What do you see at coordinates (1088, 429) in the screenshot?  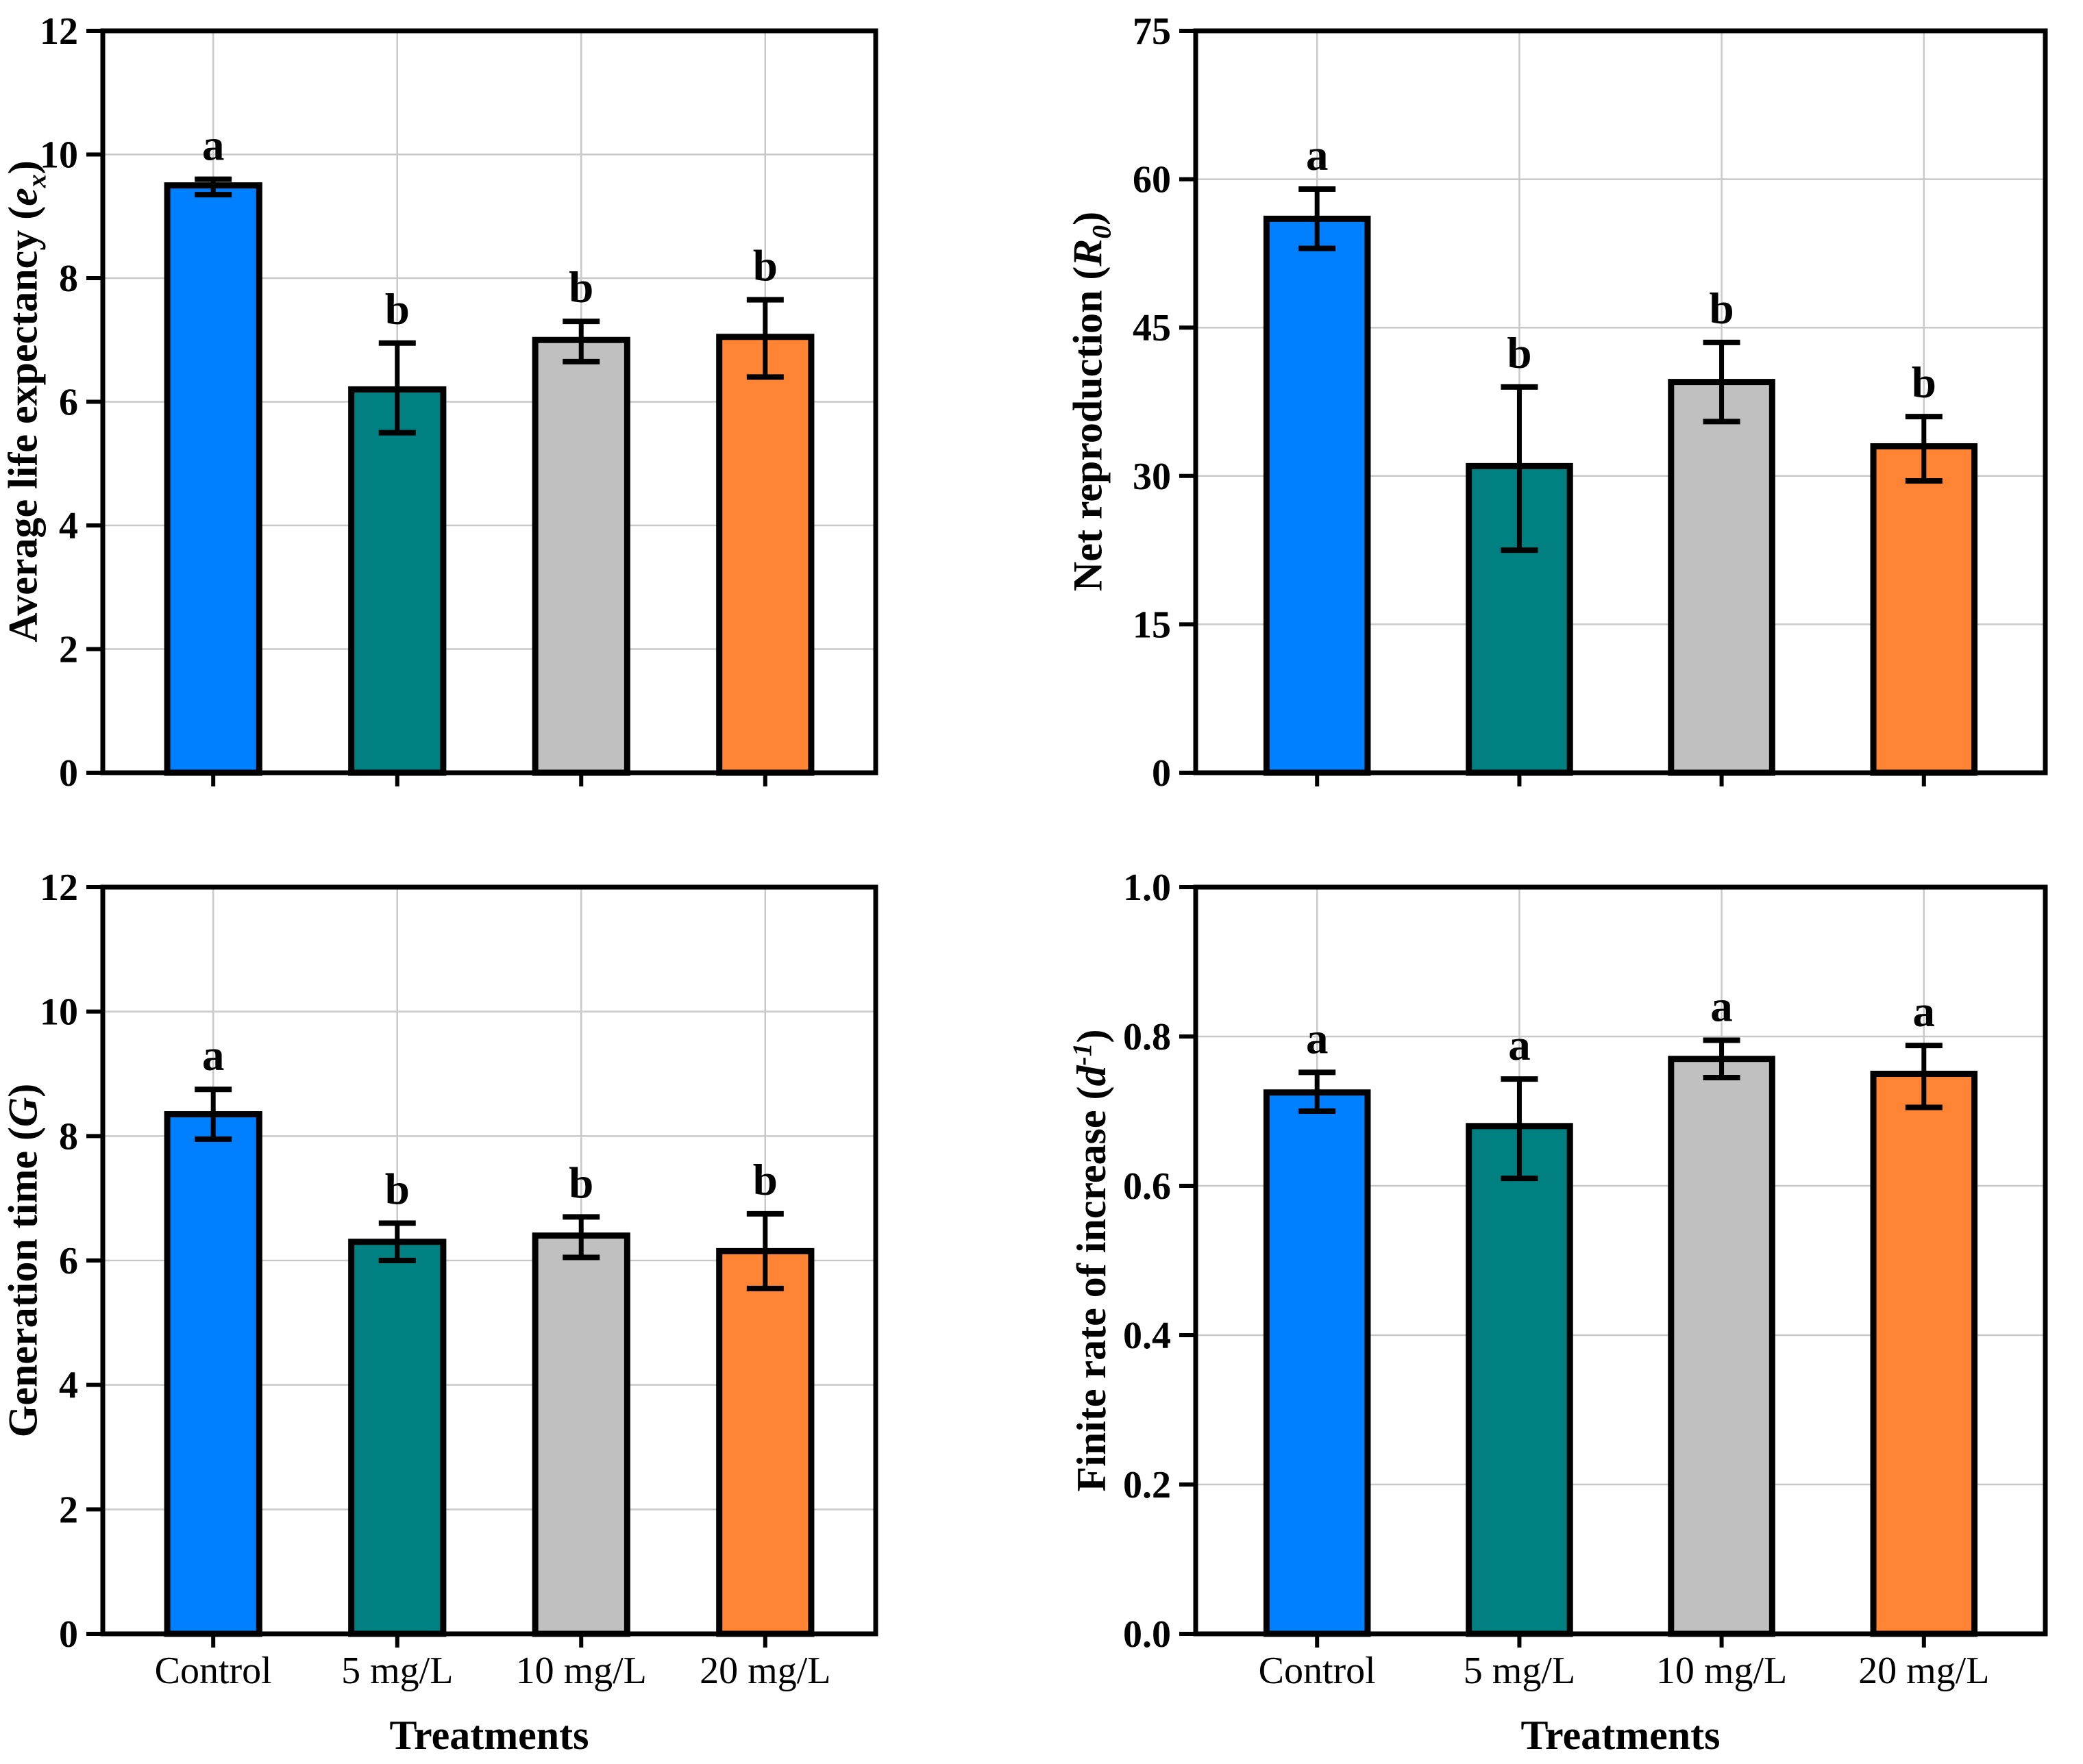 I see `y-axis-title-text: Net reproduction (` at bounding box center [1088, 429].